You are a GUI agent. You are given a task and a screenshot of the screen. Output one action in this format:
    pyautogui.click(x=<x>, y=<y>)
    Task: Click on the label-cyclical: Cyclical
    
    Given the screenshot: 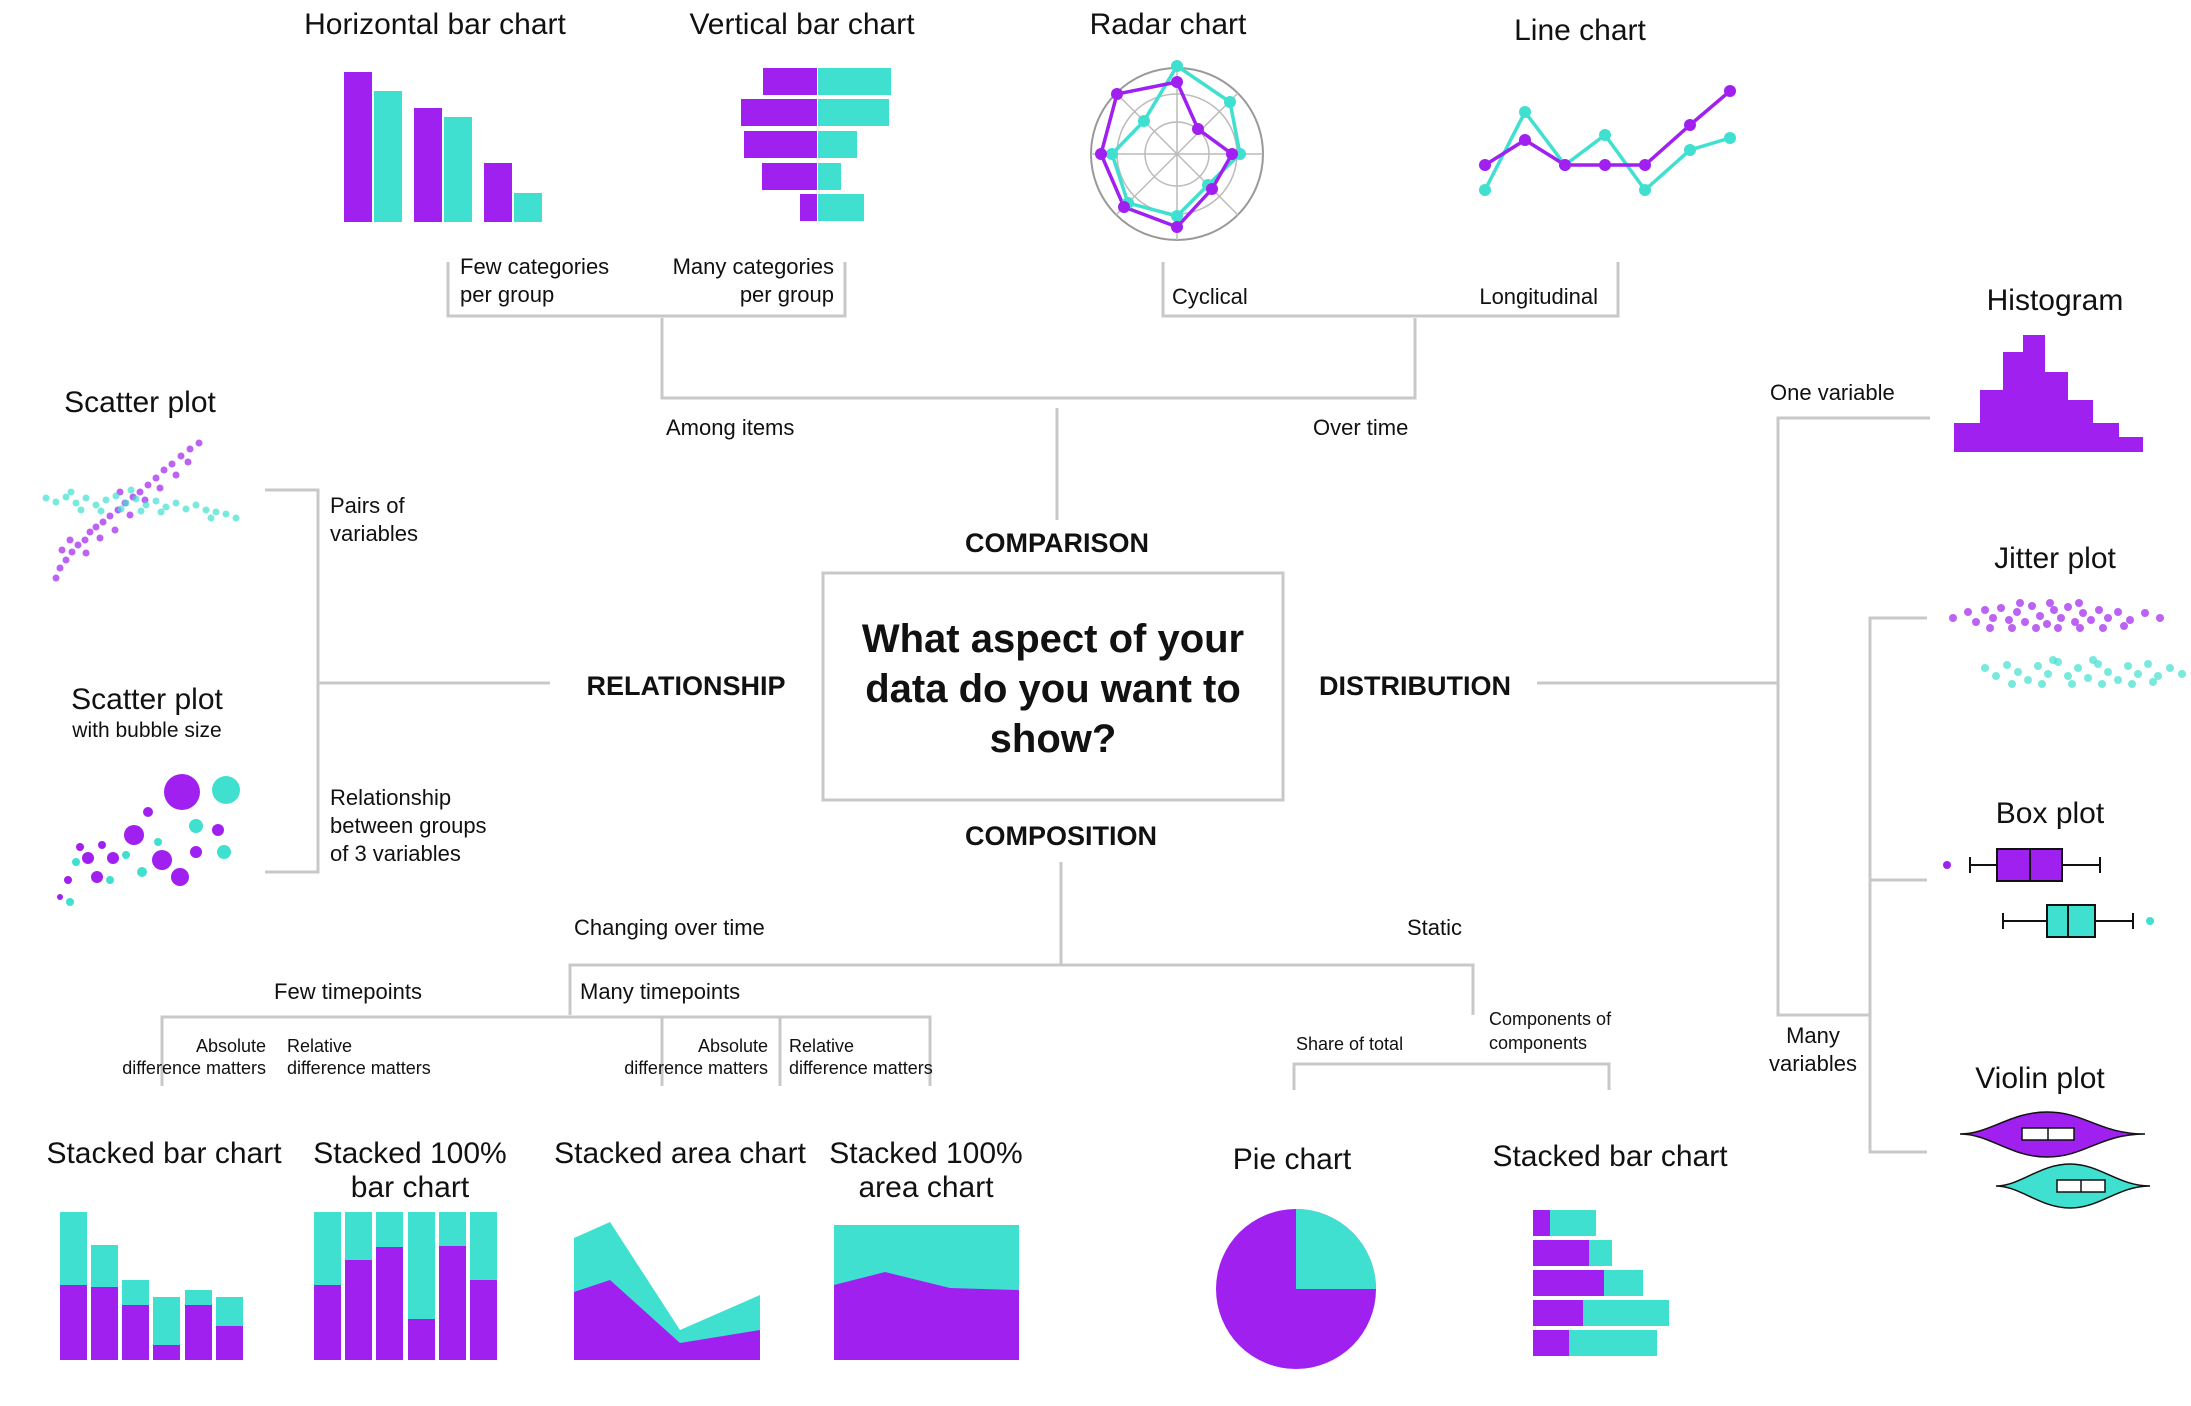 What is the action you would take?
    pyautogui.click(x=1210, y=296)
    